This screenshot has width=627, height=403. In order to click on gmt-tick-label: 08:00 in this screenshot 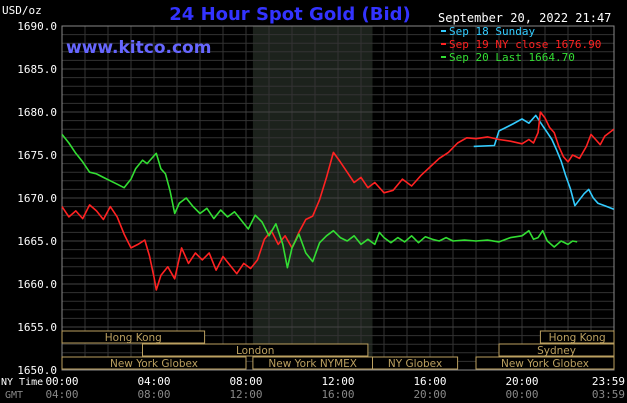, I will do `click(153, 394)`.